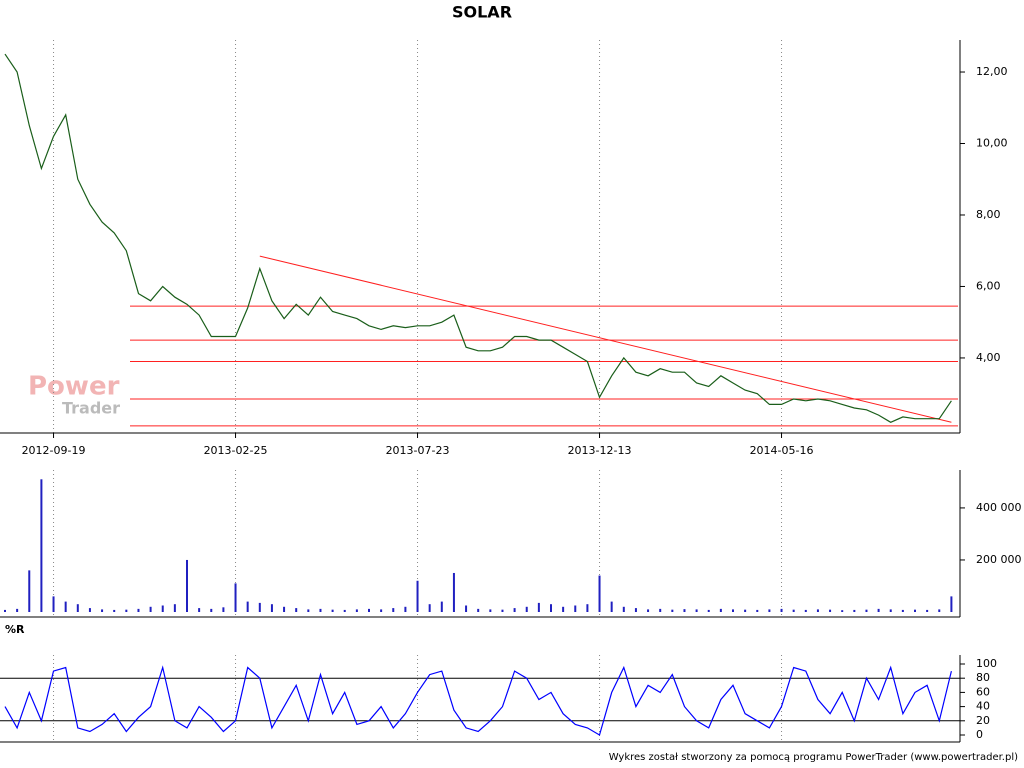 The height and width of the screenshot is (768, 1024). I want to click on y-tick-label: 40, so click(983, 706).